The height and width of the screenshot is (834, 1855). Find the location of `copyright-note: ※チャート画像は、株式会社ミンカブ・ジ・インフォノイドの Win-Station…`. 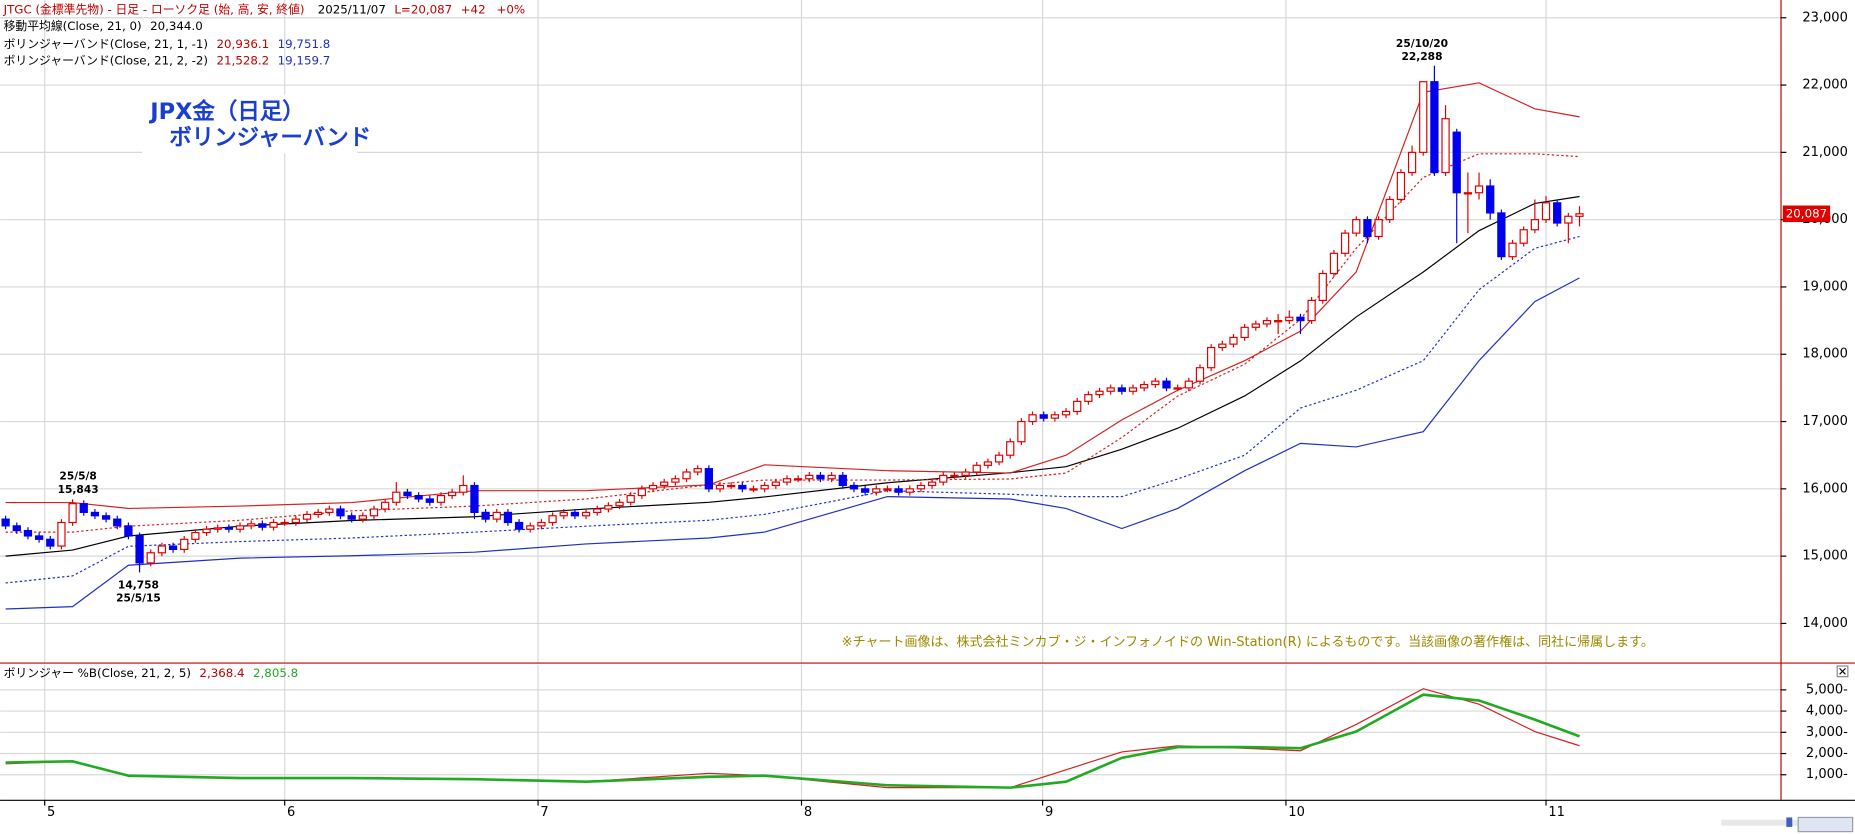

copyright-note: ※チャート画像は、株式会社ミンカブ・ジ・インフォノイドの Win-Station… is located at coordinates (1248, 642).